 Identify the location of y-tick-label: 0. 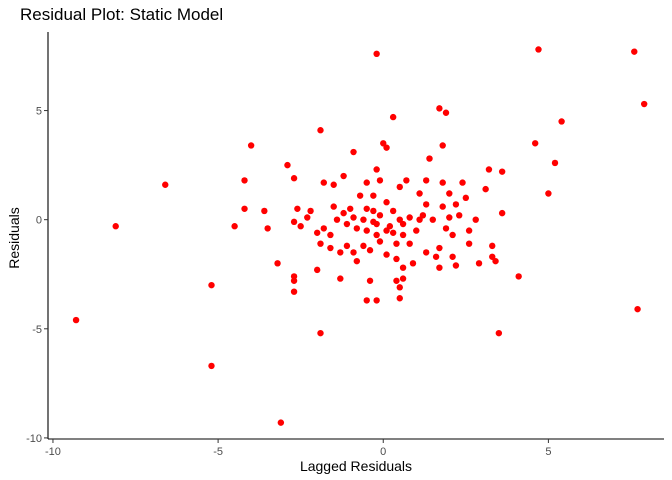
(39, 221).